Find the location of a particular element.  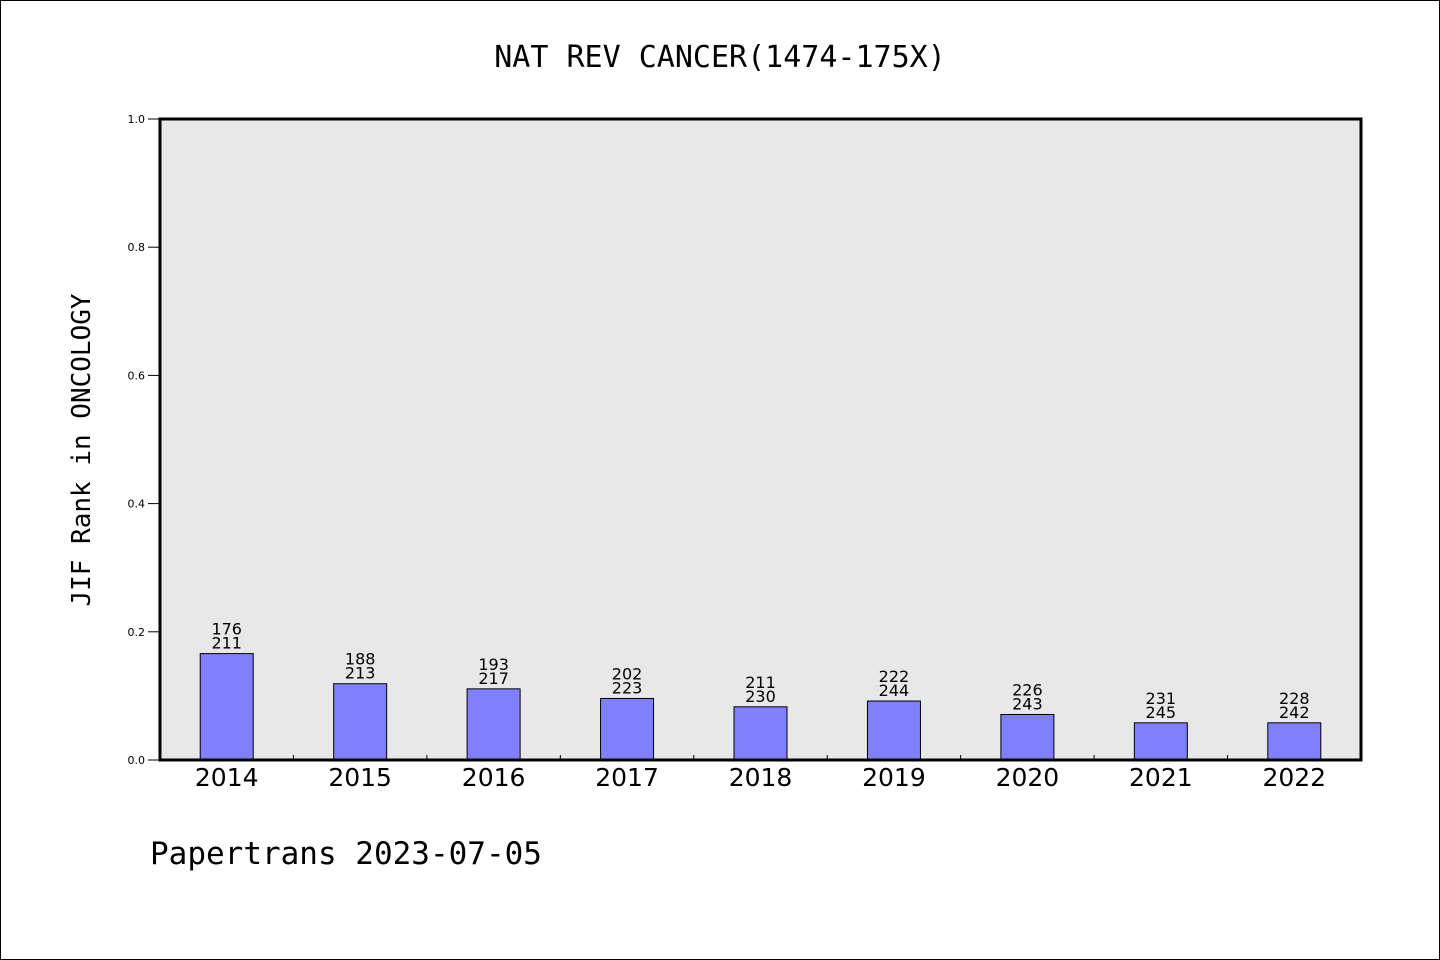

total-label: 213 is located at coordinates (360, 673).